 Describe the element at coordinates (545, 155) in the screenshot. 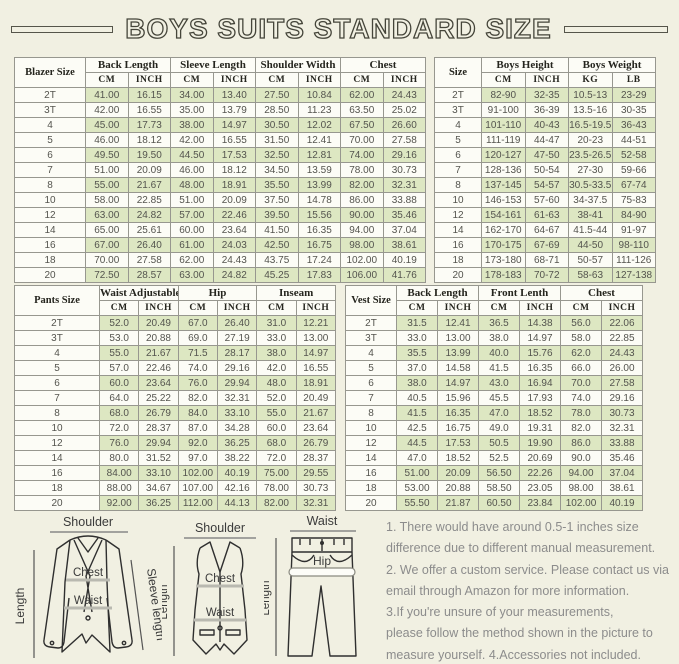

I see `table-row: 6 120-127 47-50 23.5-26.5 52-58` at that location.